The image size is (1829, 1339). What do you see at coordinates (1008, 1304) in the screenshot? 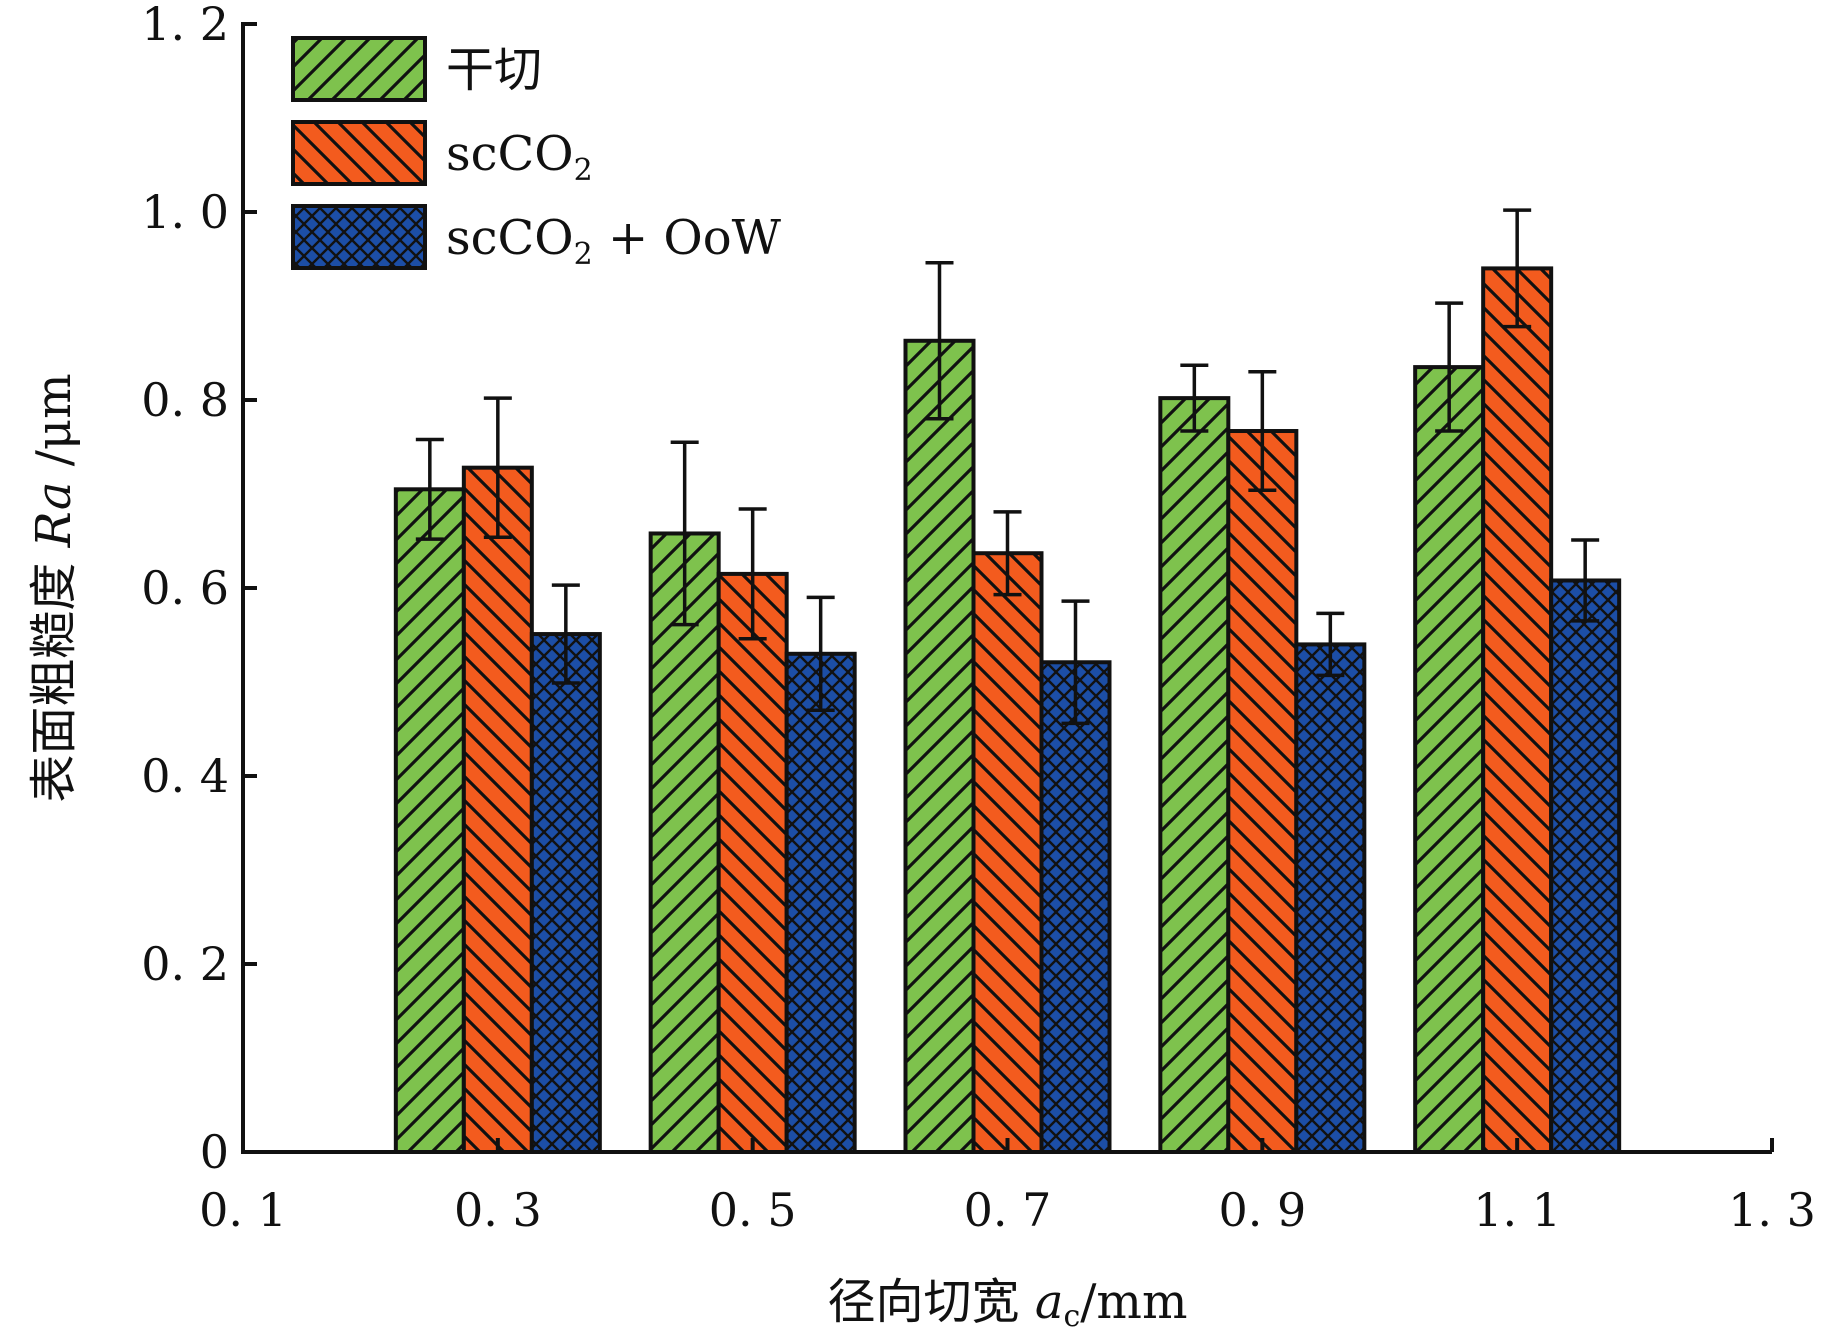
I see `x-axis-title: 径向切宽 ac/mm` at bounding box center [1008, 1304].